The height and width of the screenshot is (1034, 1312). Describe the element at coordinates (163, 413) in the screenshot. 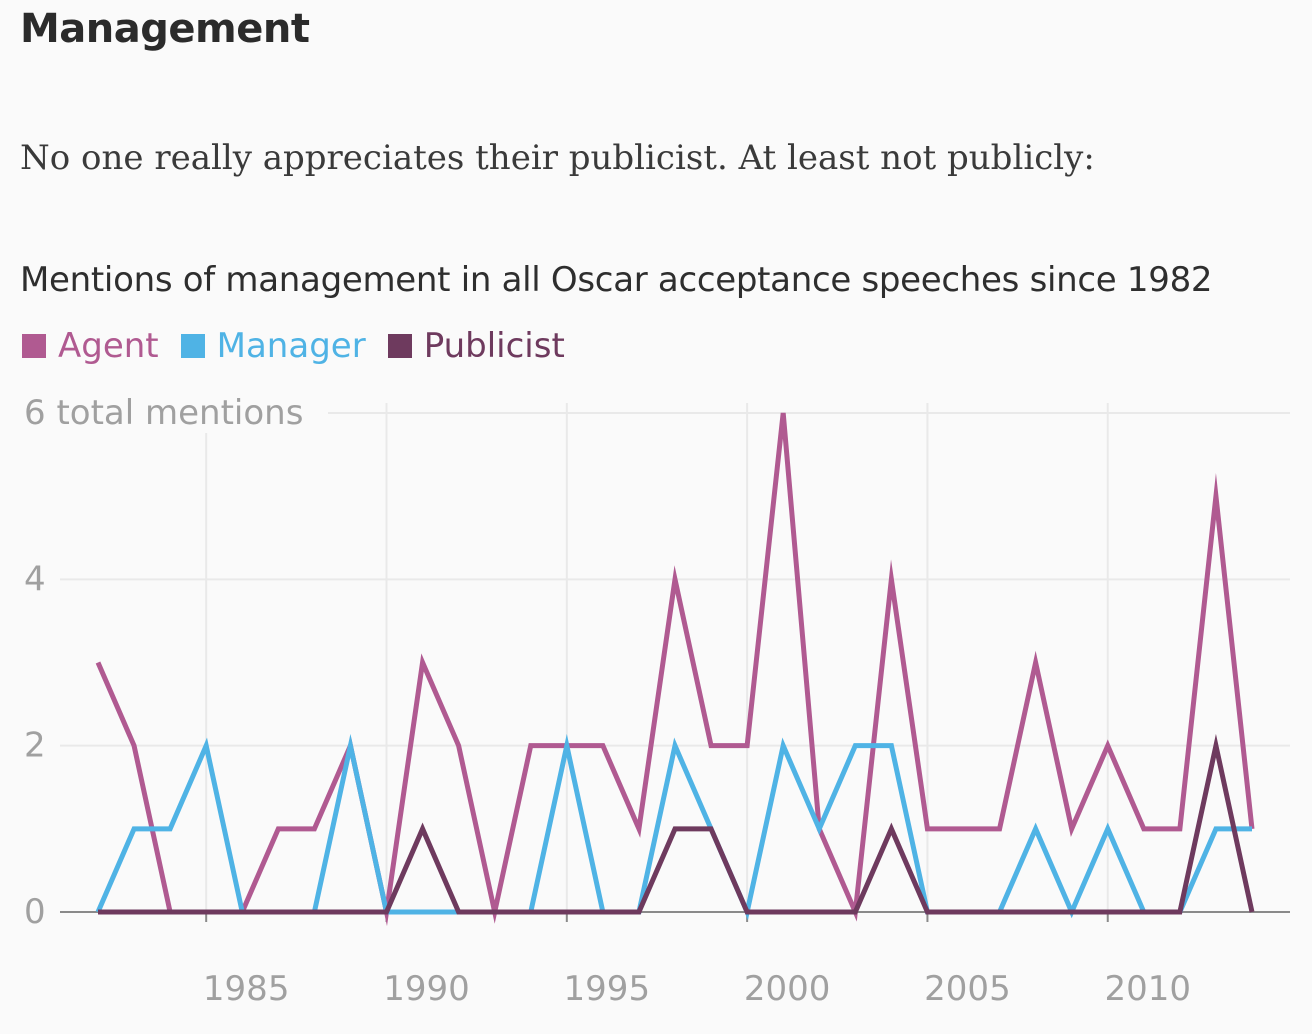

I see `y-tick-label: 6 total mentions` at that location.